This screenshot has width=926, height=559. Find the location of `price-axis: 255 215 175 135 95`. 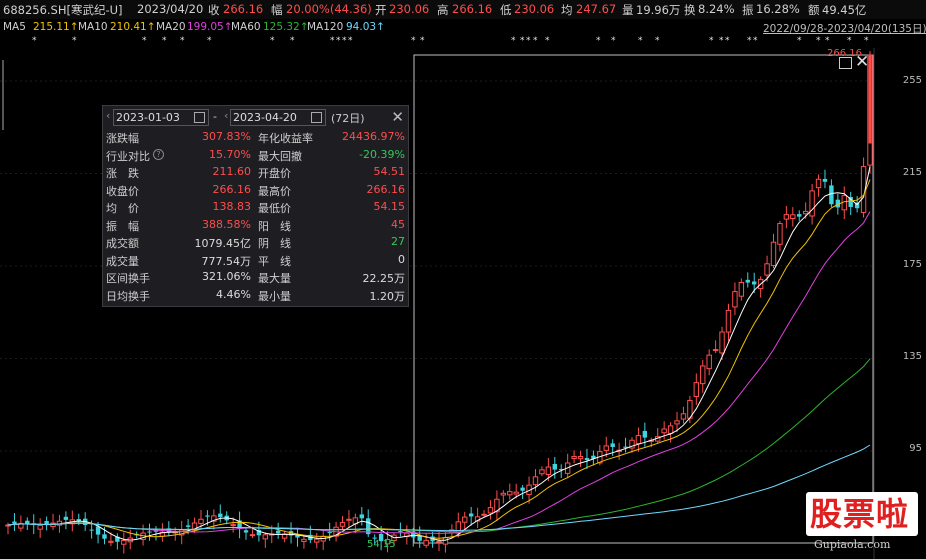

price-axis: 255 215 175 135 95 is located at coordinates (900, 279).